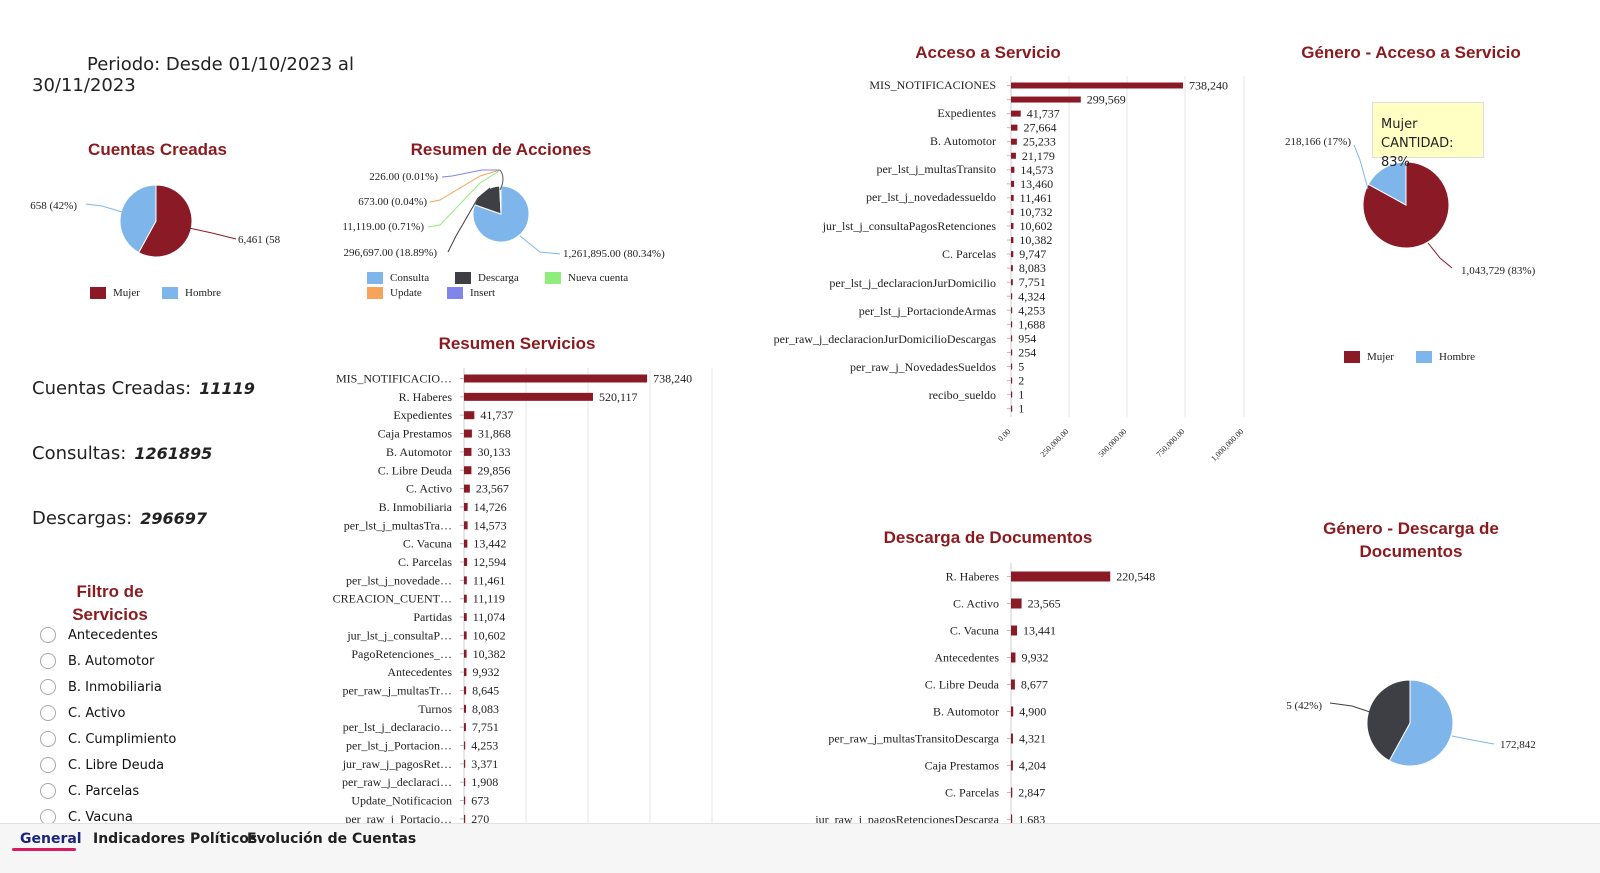  I want to click on servicios-value-label: 29,856, so click(493, 470).